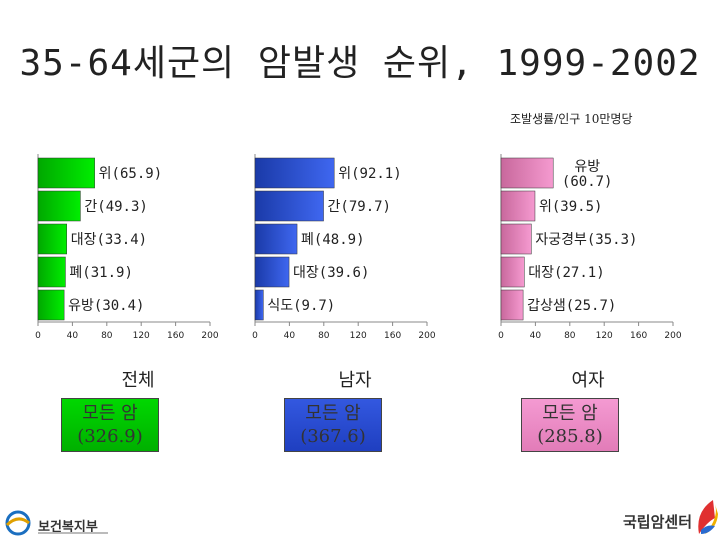 This screenshot has width=720, height=542. Describe the element at coordinates (536, 336) in the screenshot. I see `female-x-tick-label: 40` at that location.